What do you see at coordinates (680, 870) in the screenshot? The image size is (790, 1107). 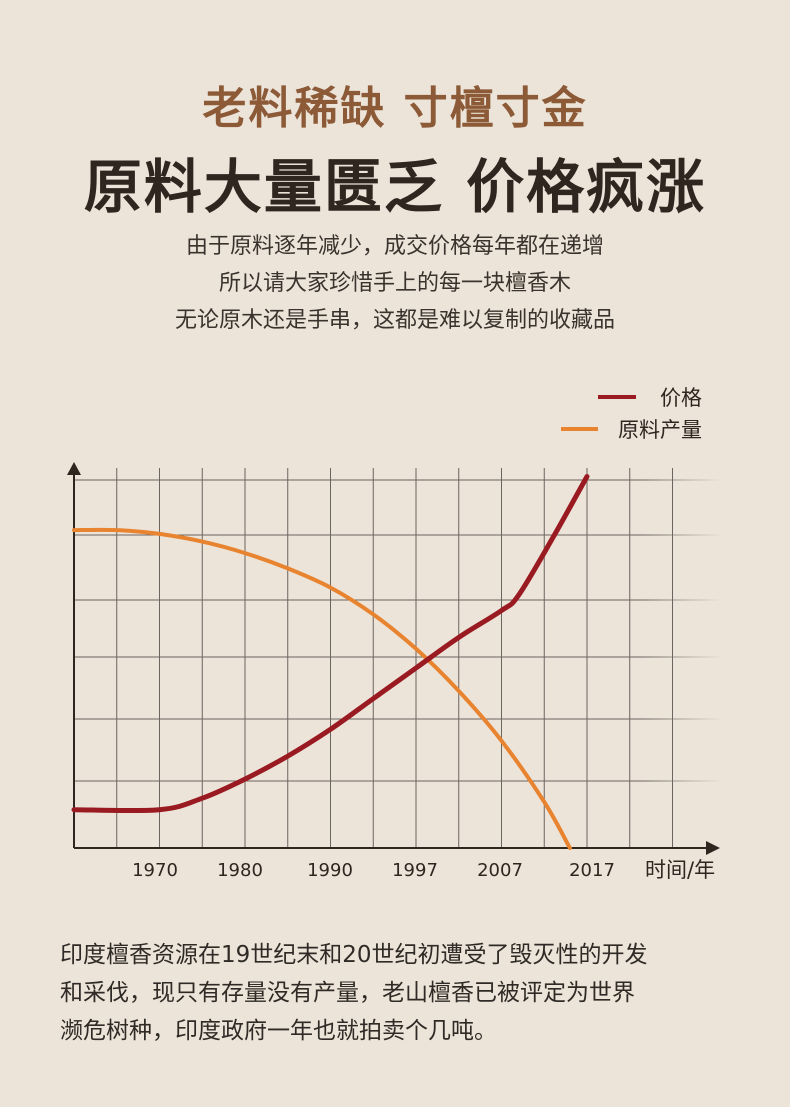 I see `x-axis-label: 时间/年` at bounding box center [680, 870].